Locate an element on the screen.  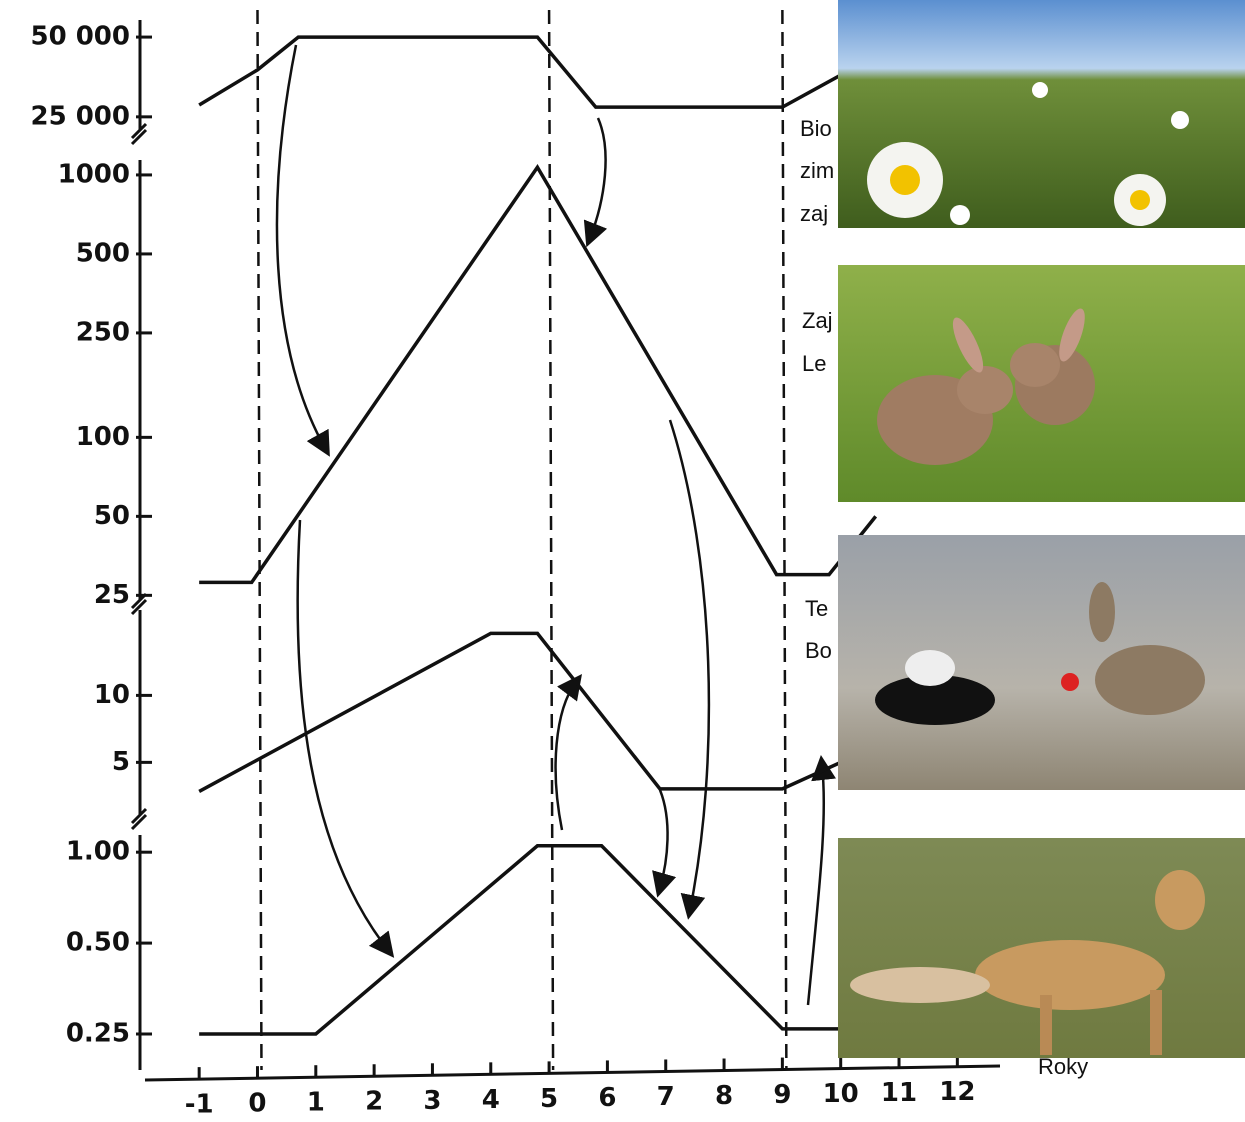
y-tick-label: 25 is located at coordinates (112, 595).